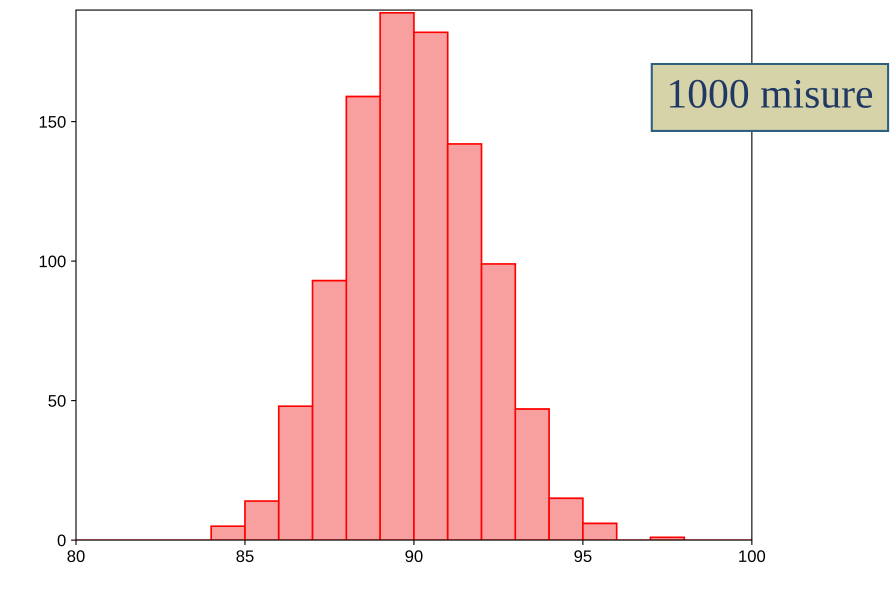  I want to click on x-tick-label: 90, so click(414, 556).